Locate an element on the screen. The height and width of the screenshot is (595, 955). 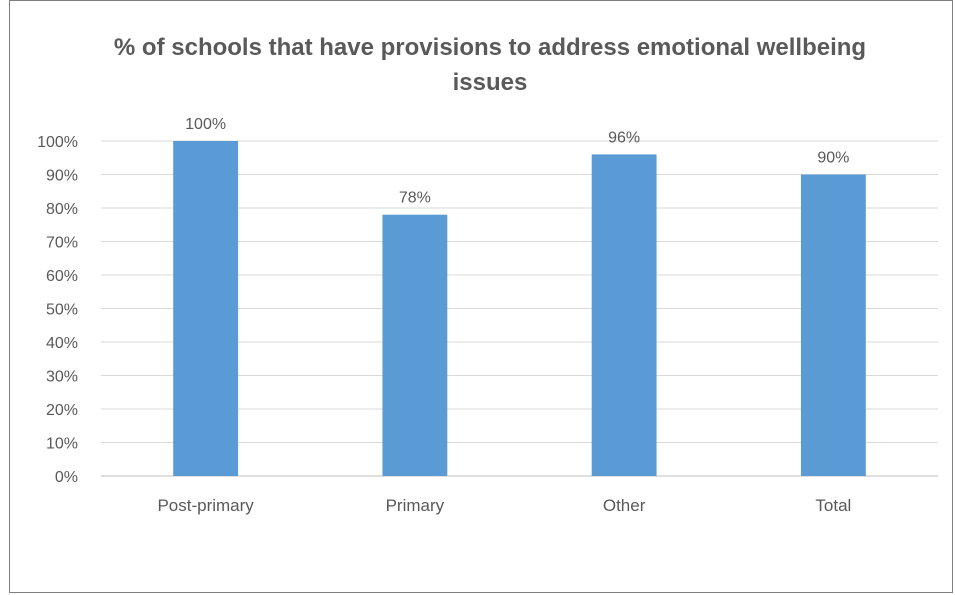
category-label: Other is located at coordinates (624, 505).